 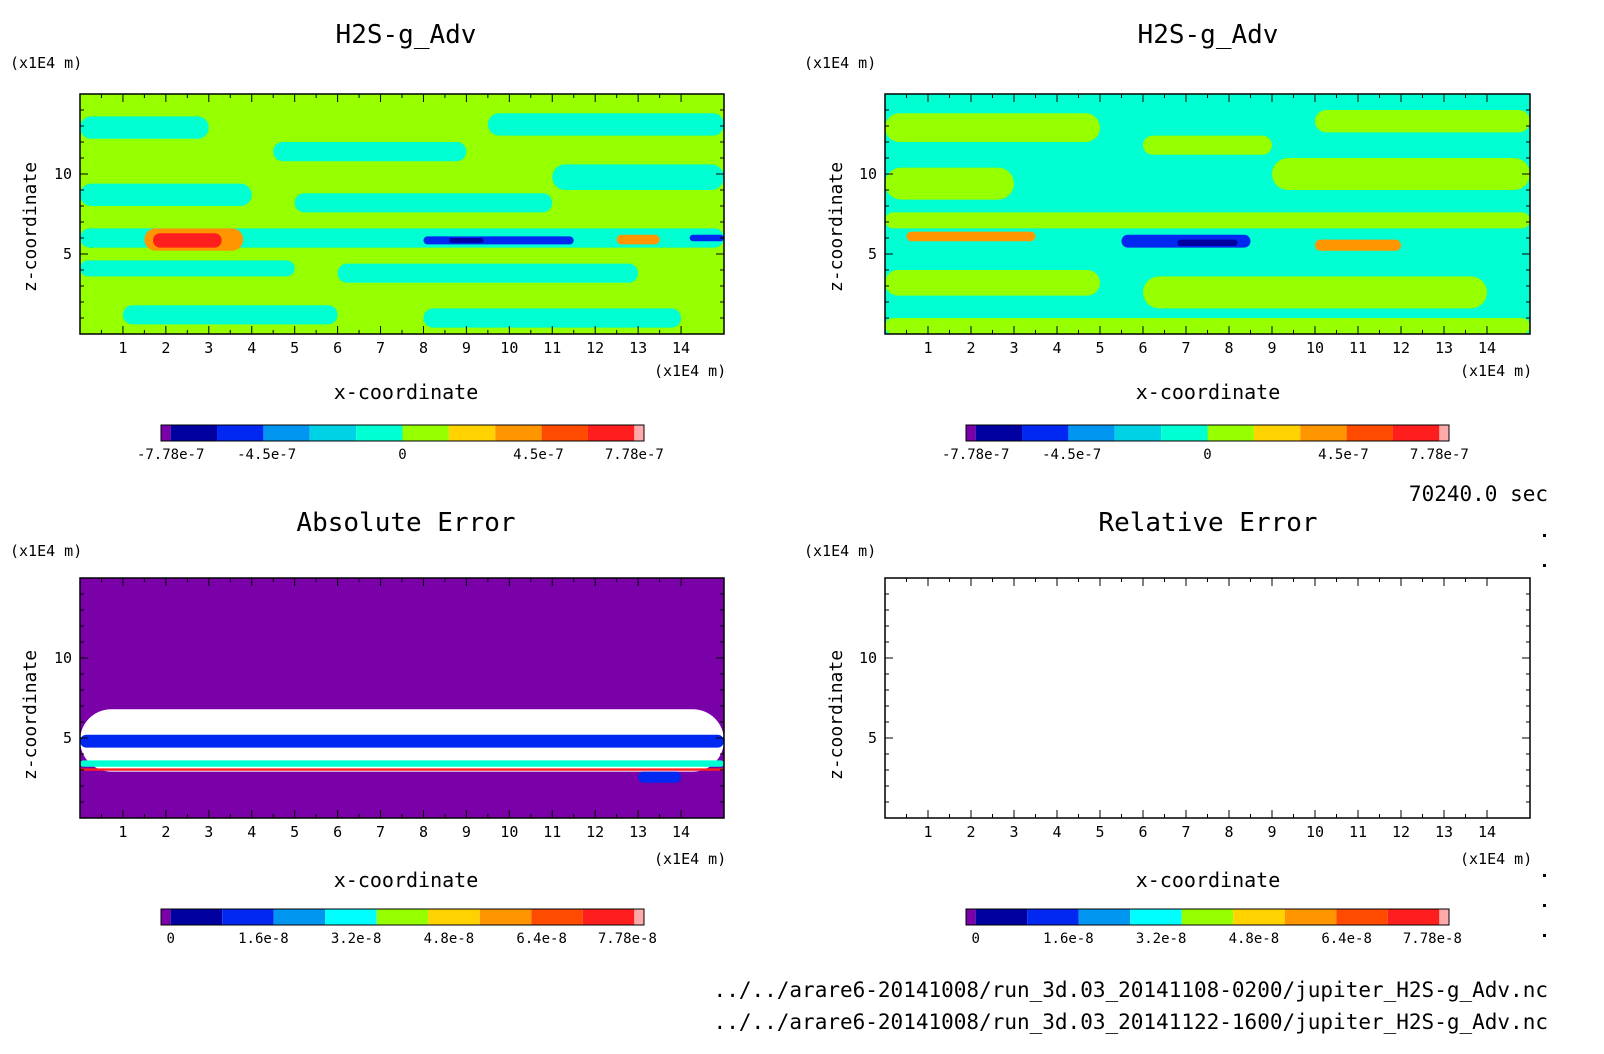 What do you see at coordinates (30, 226) in the screenshot?
I see `panel-1-y-label: z-coordinate` at bounding box center [30, 226].